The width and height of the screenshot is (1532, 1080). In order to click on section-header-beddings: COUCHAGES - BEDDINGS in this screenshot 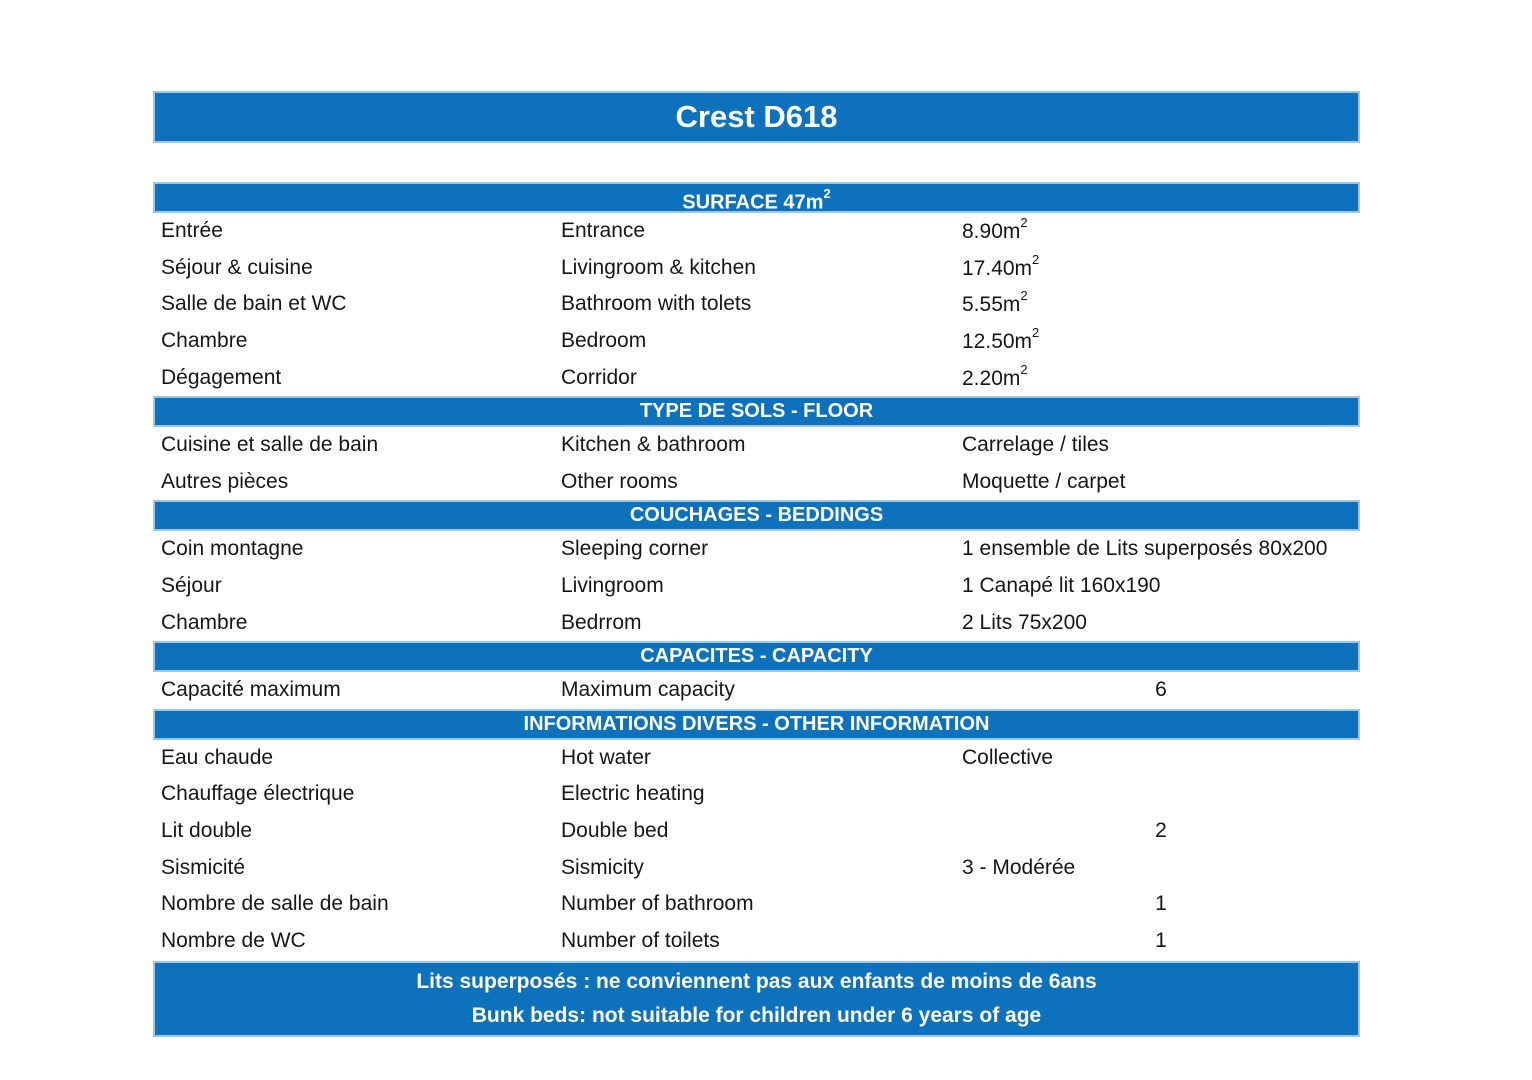, I will do `click(756, 516)`.